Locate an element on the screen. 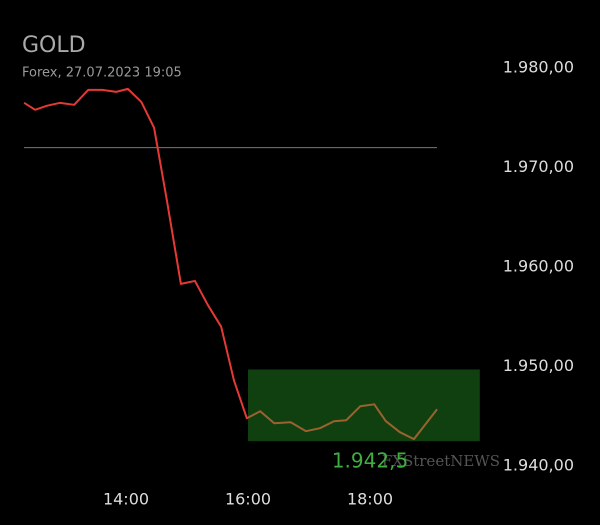  x-tick-label: 18:00 is located at coordinates (370, 499).